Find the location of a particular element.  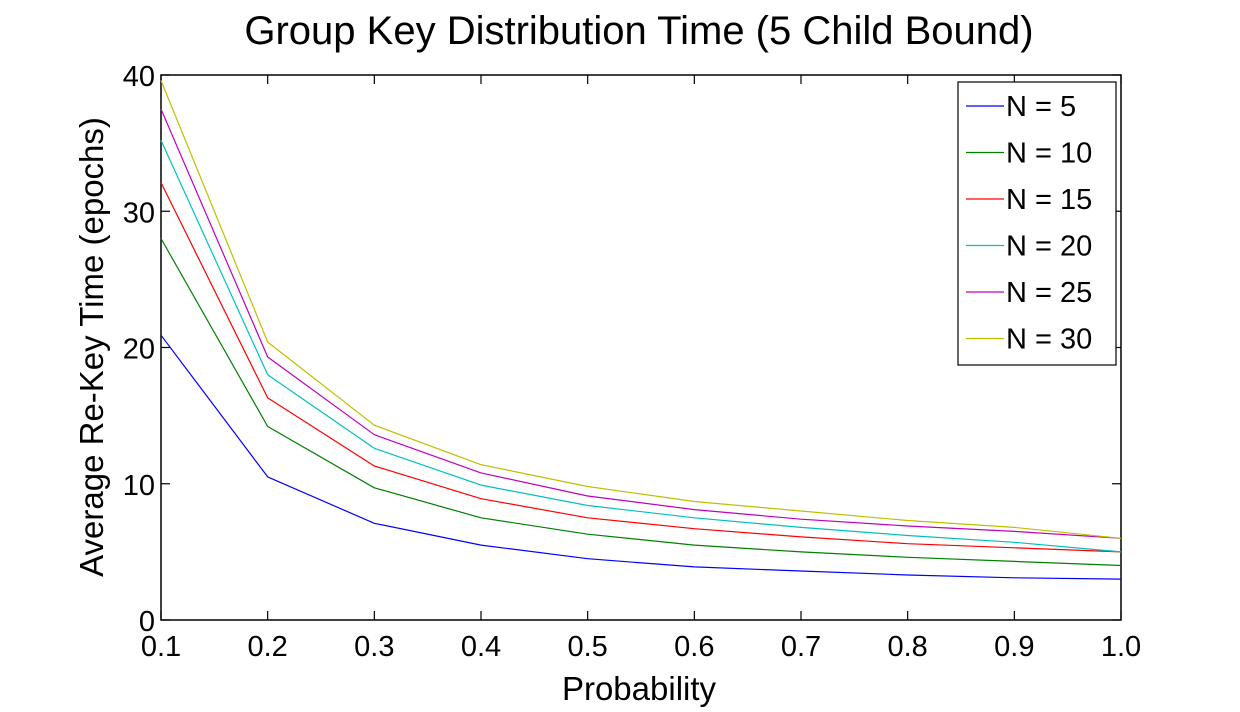

legend: N = 5 N = 10 N = 15 N = 20 N = 25 N = 30 is located at coordinates (1037, 223).